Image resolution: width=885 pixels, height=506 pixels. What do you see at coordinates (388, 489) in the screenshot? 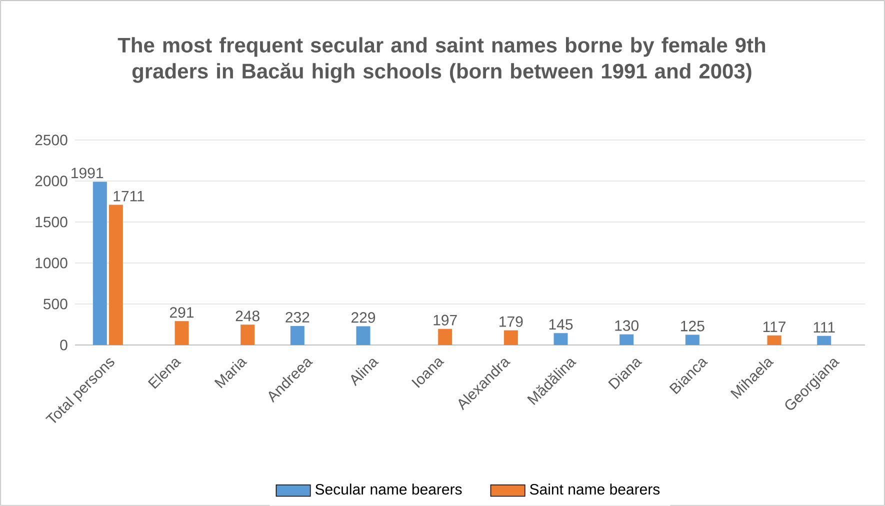
I see `legend-label: Secular name bearers` at bounding box center [388, 489].